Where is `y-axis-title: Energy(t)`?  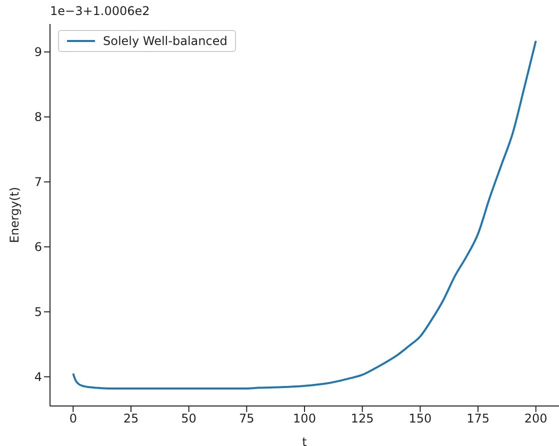
y-axis-title: Energy(t) is located at coordinates (14, 215).